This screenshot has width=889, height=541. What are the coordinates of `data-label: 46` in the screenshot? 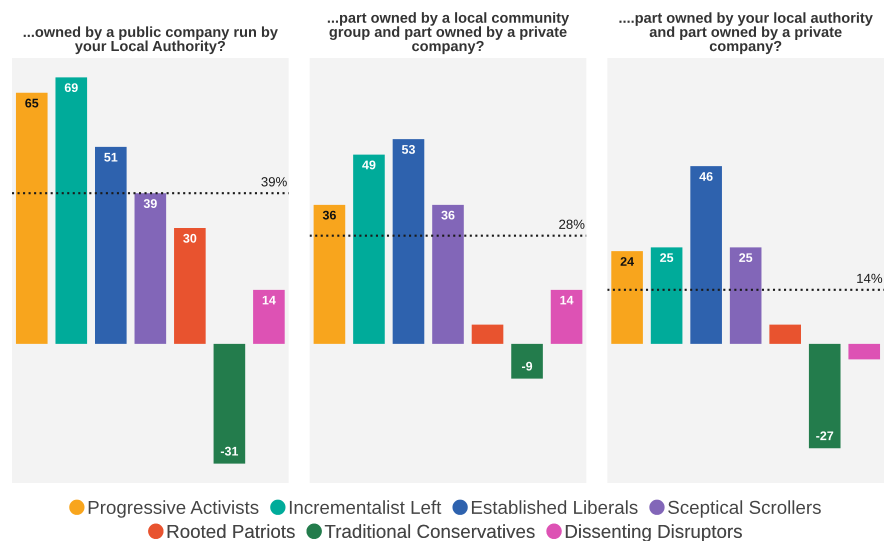 It's located at (706, 176).